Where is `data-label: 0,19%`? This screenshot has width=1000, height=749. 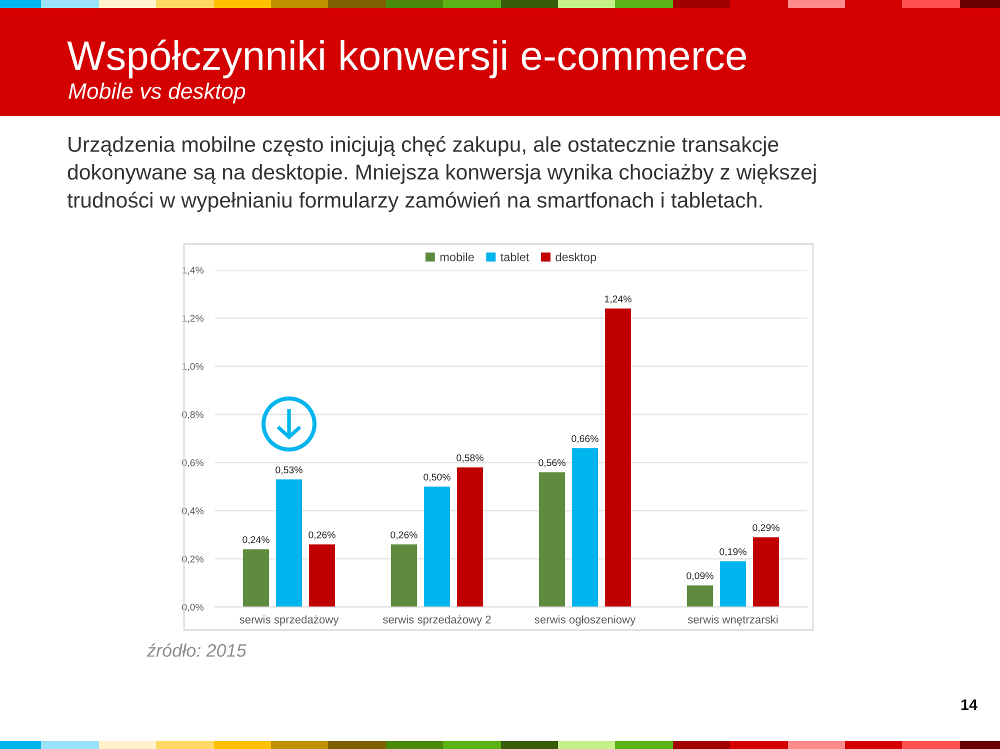
data-label: 0,19% is located at coordinates (733, 552).